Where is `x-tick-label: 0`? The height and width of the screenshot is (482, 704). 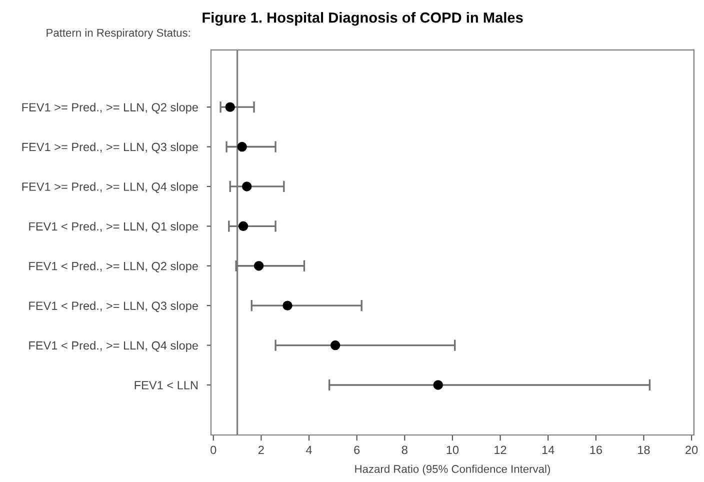
x-tick-label: 0 is located at coordinates (213, 450).